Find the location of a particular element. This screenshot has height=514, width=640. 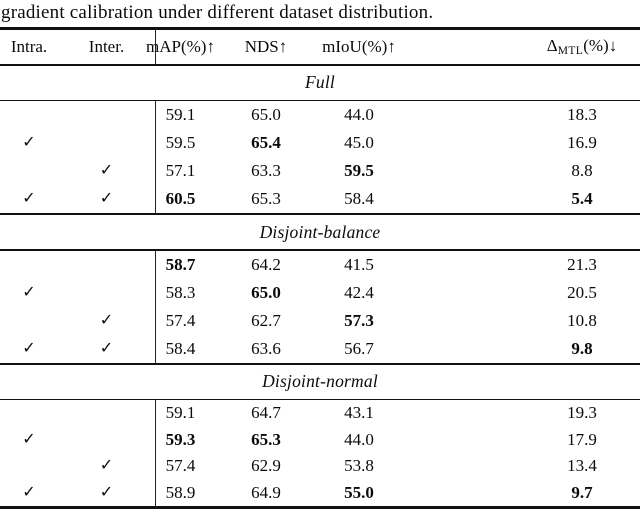

value-cell-miou: 59.5 is located at coordinates (359, 171).